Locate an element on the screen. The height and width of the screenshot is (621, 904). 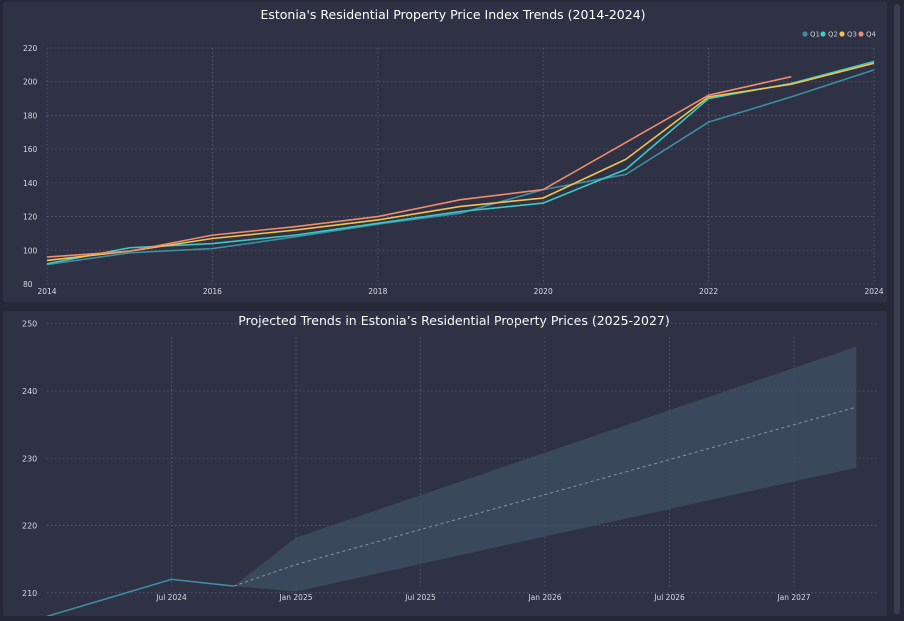
x-tick-label: Jan 2026 is located at coordinates (544, 597).